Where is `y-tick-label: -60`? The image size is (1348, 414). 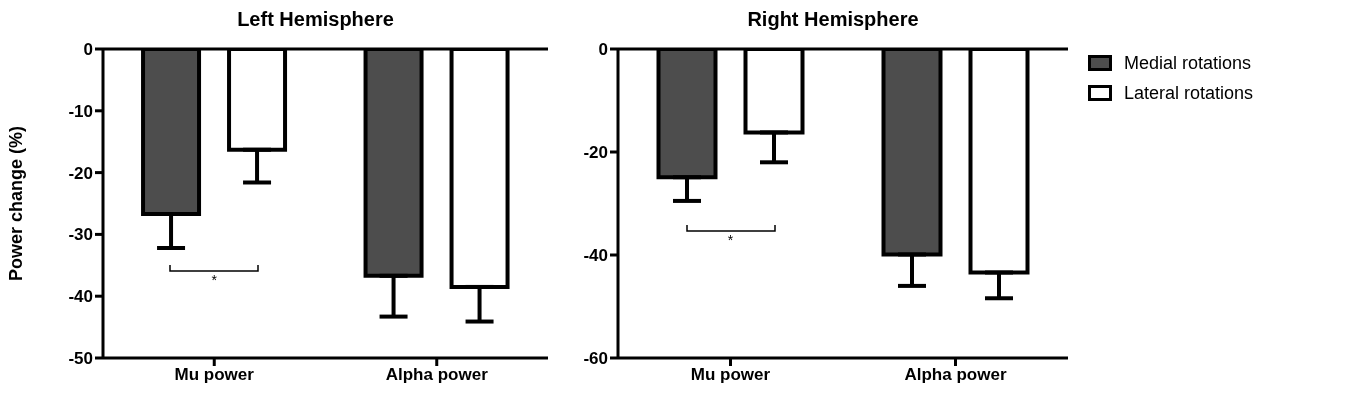 y-tick-label: -60 is located at coordinates (595, 359).